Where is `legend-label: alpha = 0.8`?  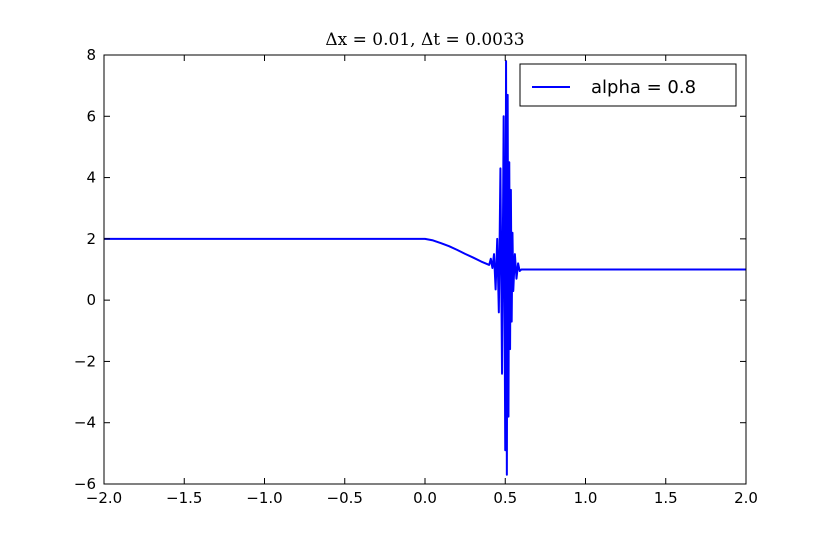 legend-label: alpha = 0.8 is located at coordinates (643, 87).